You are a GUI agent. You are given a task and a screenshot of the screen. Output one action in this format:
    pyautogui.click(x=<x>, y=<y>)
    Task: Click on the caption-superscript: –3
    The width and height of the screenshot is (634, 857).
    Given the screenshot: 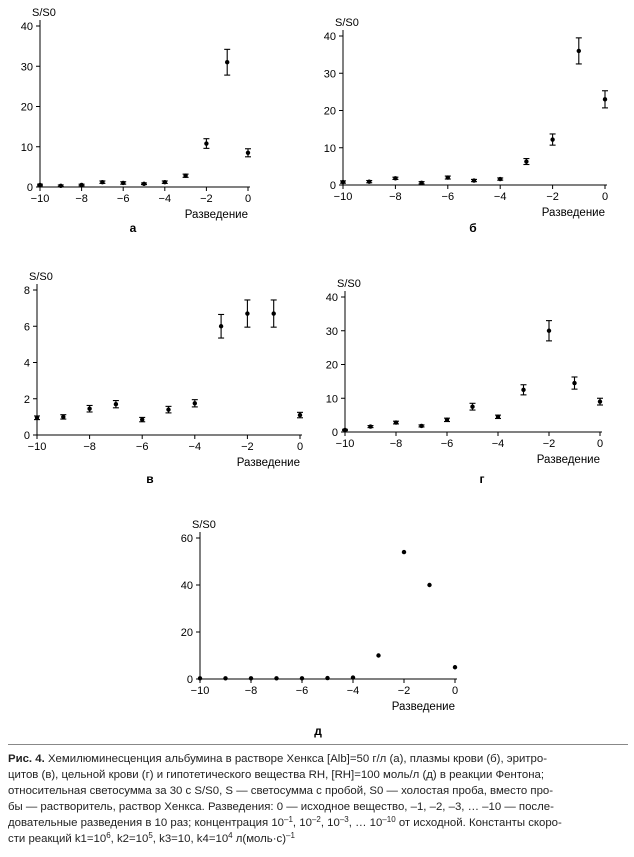 What is the action you would take?
    pyautogui.click(x=344, y=819)
    